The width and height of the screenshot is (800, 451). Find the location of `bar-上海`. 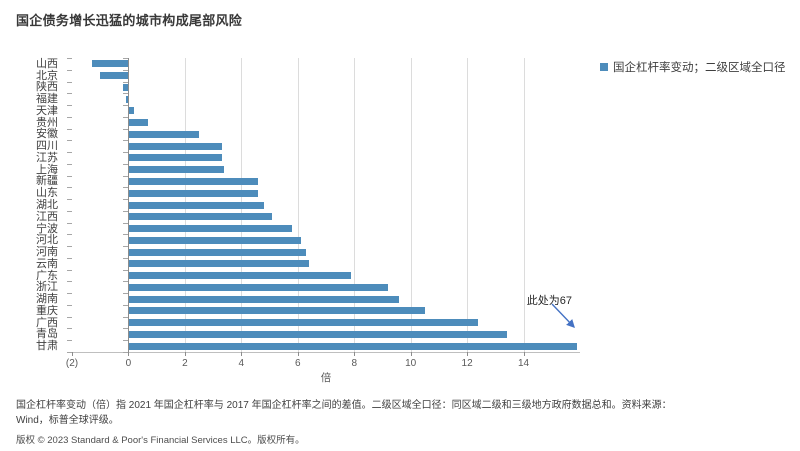

bar-上海 is located at coordinates (177, 170).